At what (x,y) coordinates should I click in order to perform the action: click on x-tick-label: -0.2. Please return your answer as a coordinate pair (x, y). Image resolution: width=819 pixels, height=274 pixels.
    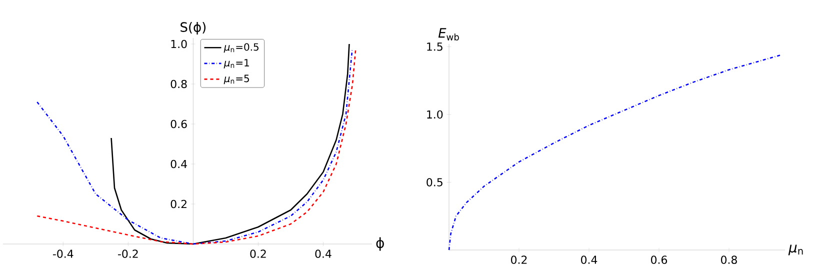
    Looking at the image, I should click on (128, 254).